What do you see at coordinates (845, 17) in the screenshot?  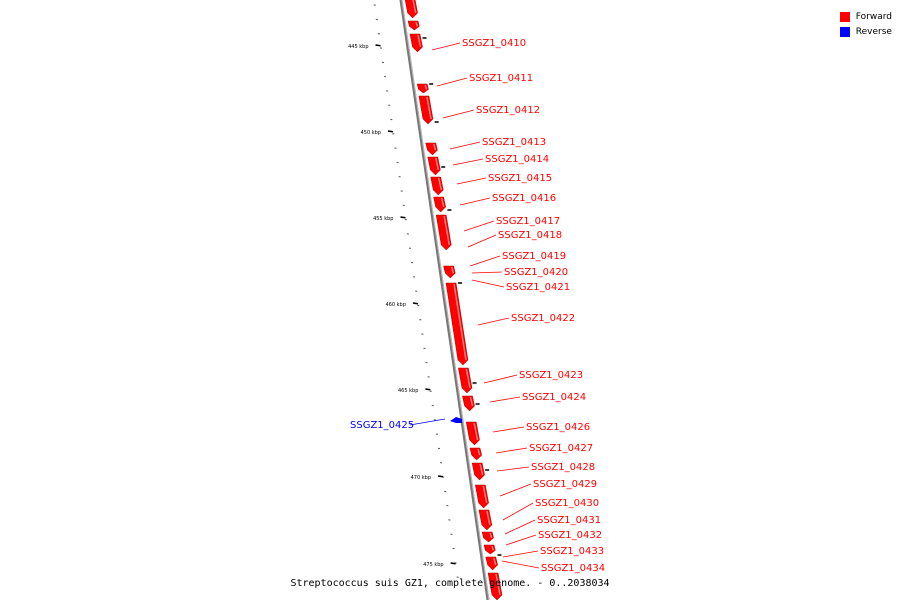 I see `forward-swatch` at bounding box center [845, 17].